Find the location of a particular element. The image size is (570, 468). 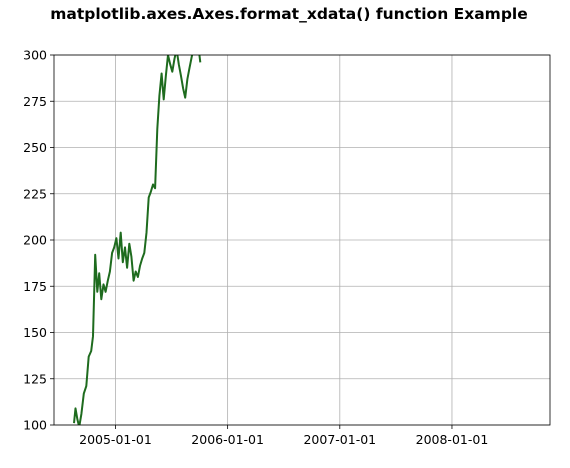

y-tick-label: 100 is located at coordinates (35, 425).